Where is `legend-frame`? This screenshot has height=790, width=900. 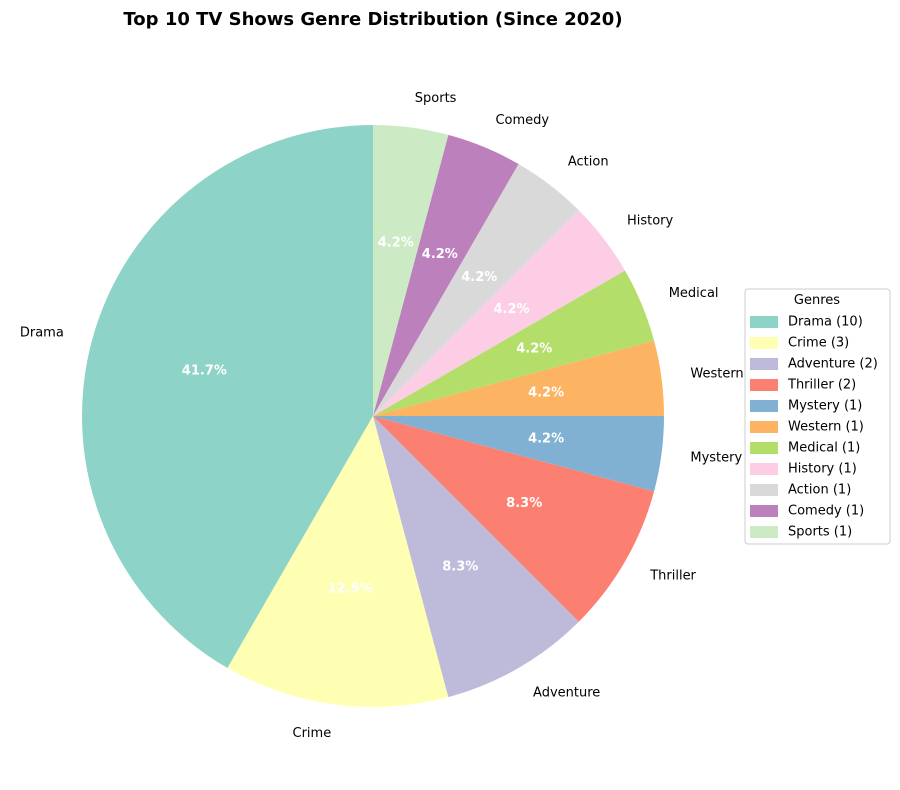 legend-frame is located at coordinates (817, 416).